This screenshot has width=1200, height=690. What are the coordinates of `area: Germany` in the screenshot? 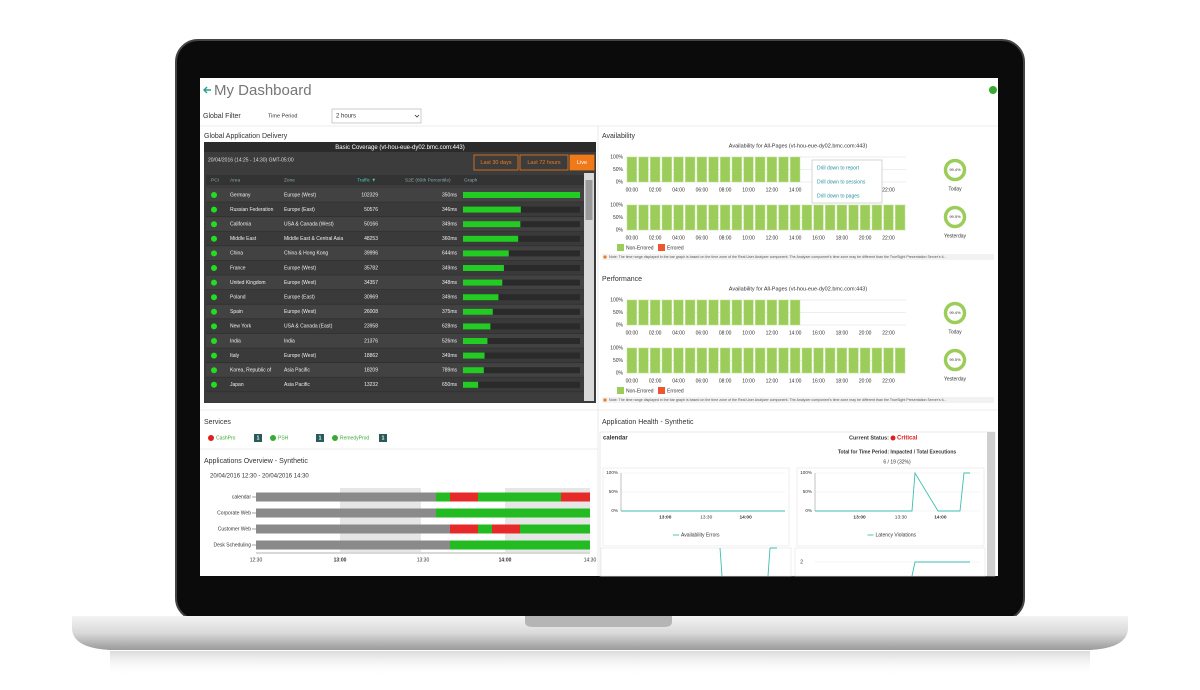 It's located at (240, 195).